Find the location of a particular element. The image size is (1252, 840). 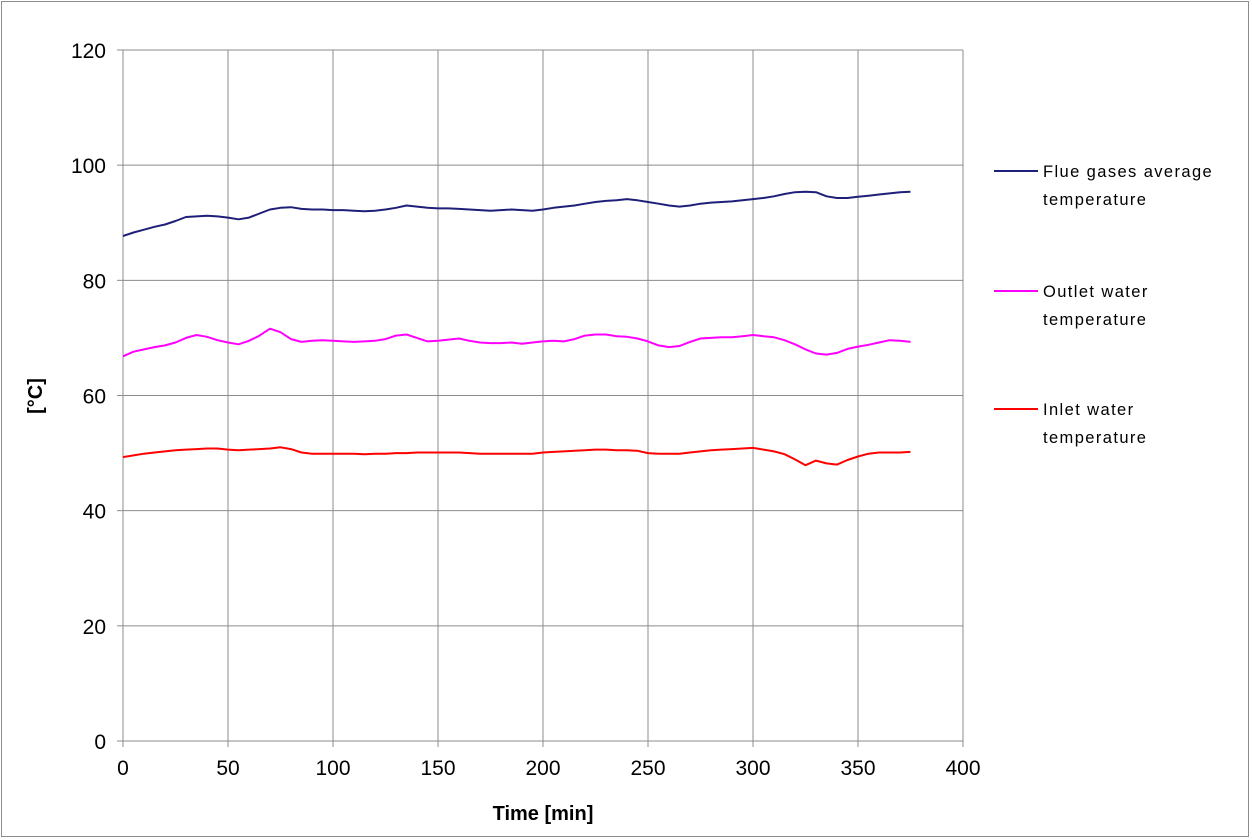

y-tick-label: 80 is located at coordinates (94, 281).